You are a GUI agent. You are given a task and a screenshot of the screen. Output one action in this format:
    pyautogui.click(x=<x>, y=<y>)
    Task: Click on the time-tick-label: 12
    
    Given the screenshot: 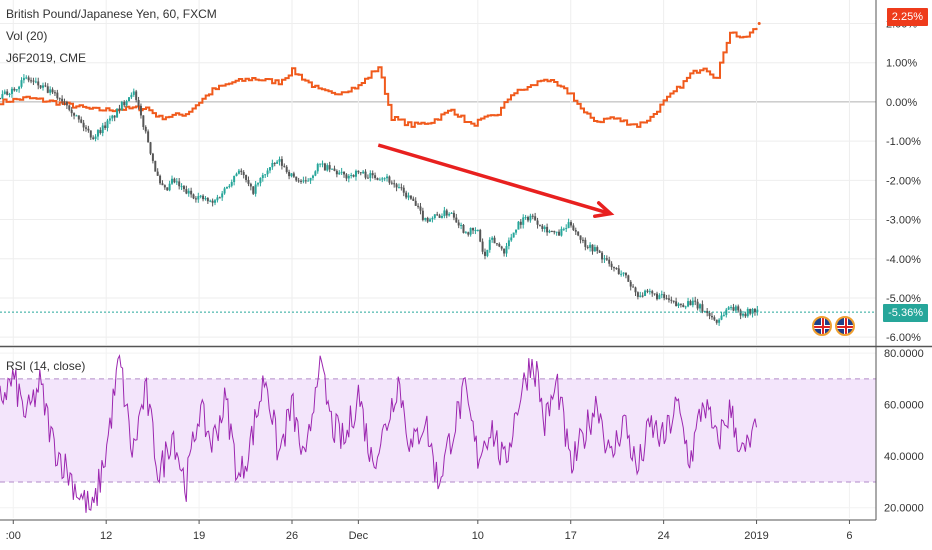 What is the action you would take?
    pyautogui.click(x=106, y=536)
    